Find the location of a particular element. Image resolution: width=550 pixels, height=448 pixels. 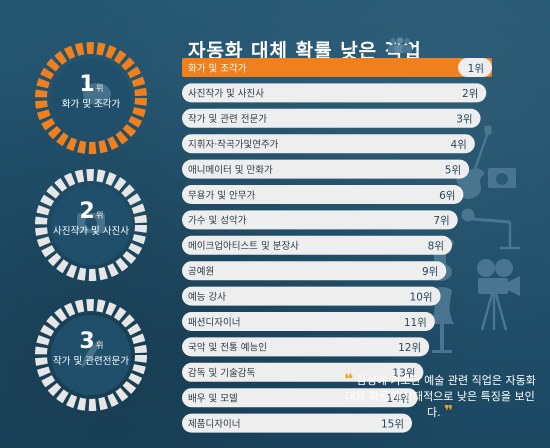

rank-label: 11위 is located at coordinates (415, 322).